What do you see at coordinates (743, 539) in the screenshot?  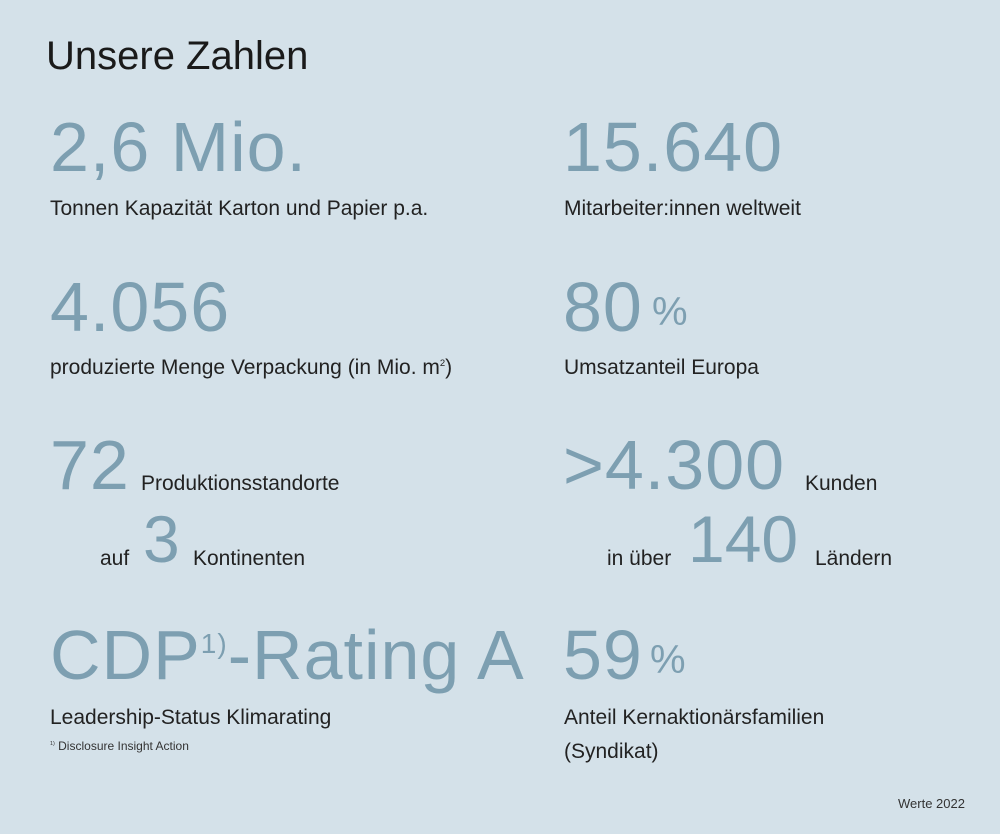 I see `countries-value: 140` at bounding box center [743, 539].